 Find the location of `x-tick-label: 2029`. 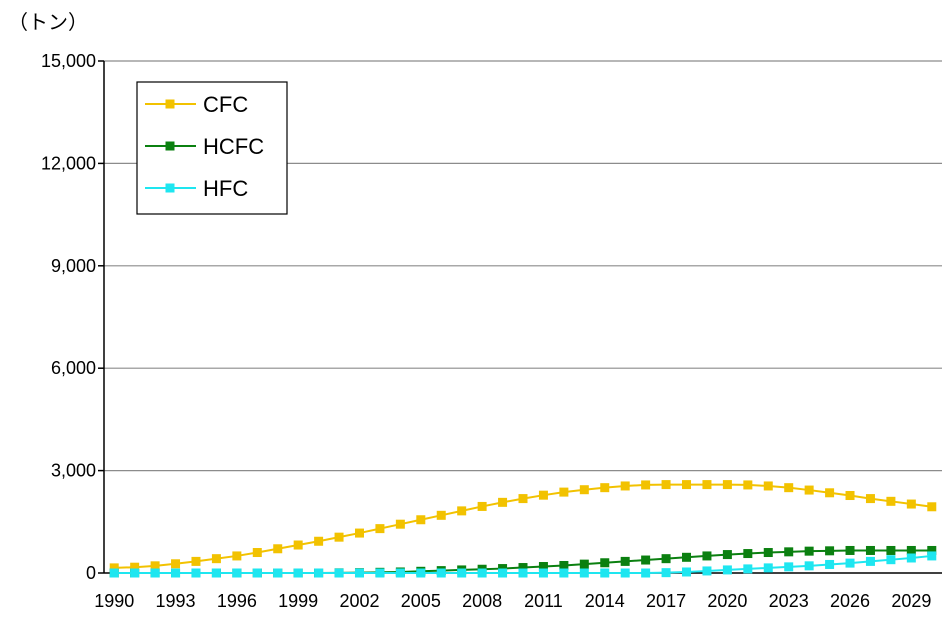

x-tick-label: 2029 is located at coordinates (911, 601).